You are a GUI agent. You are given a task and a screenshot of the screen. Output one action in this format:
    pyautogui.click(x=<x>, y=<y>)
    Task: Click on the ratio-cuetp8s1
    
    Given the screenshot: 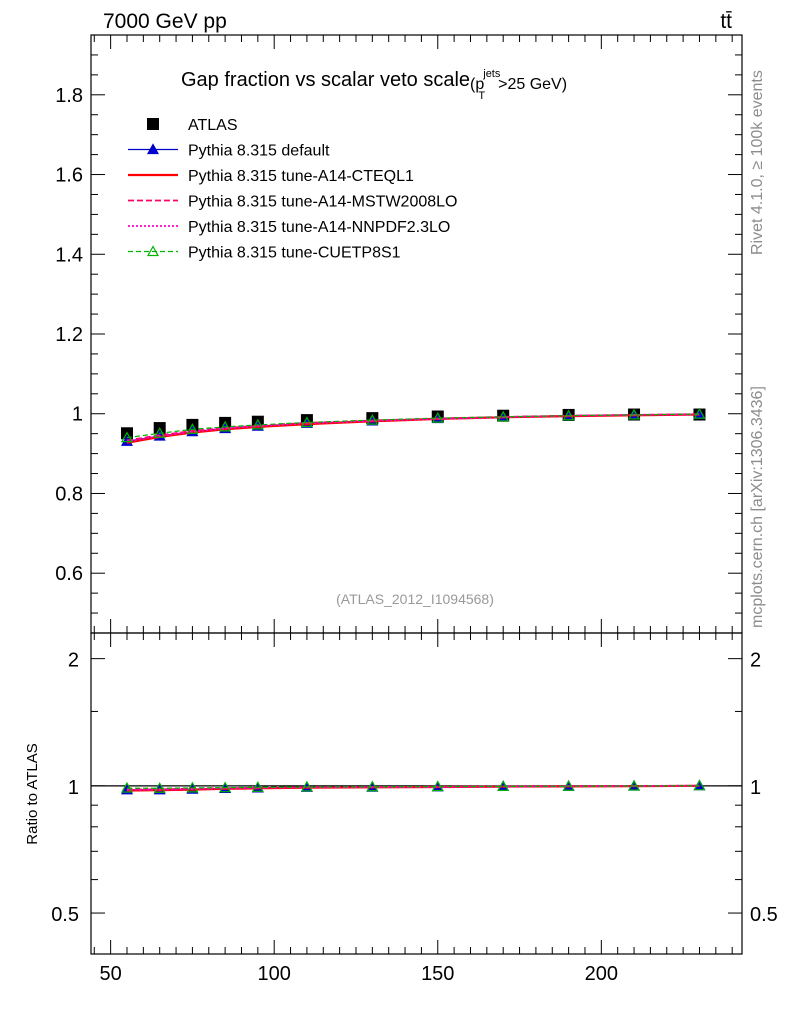 What is the action you would take?
    pyautogui.click(x=413, y=786)
    